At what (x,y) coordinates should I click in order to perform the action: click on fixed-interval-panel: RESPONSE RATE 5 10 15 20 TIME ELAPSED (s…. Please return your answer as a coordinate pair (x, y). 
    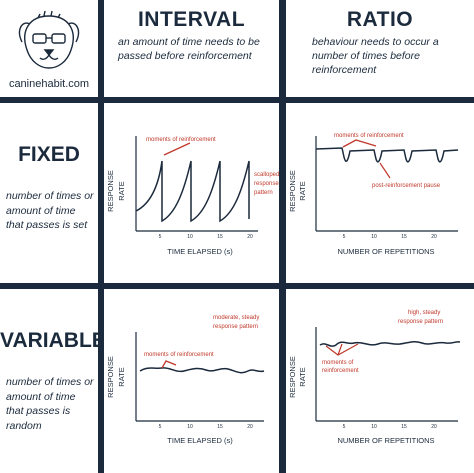
    Looking at the image, I should click on (191, 193).